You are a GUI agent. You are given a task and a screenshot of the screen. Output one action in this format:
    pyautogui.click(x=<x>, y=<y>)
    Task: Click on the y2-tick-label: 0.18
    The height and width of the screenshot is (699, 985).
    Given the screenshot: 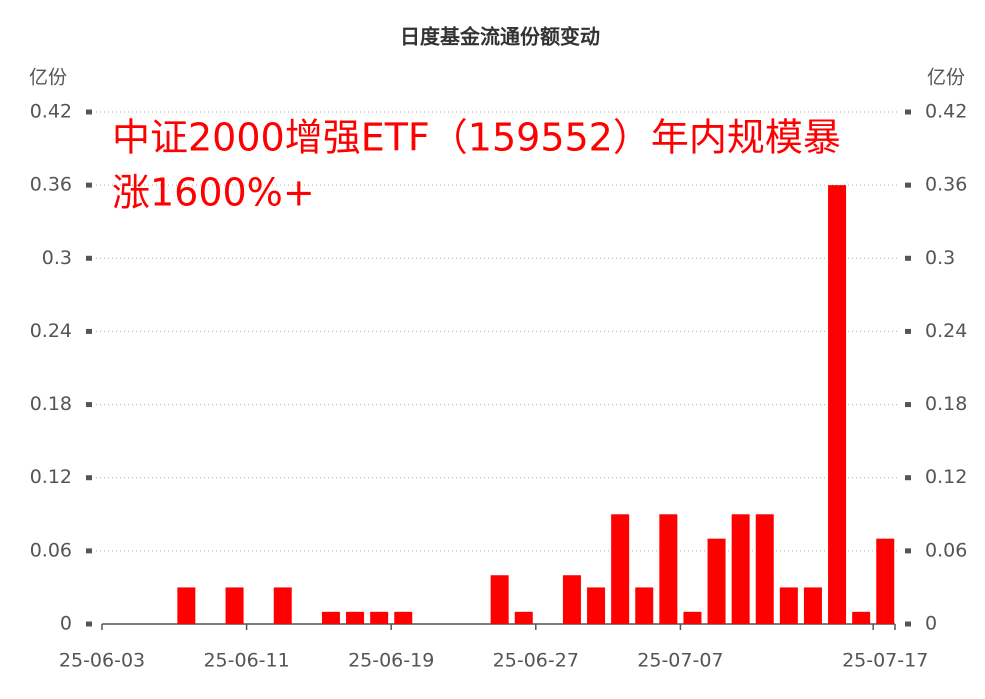 What is the action you would take?
    pyautogui.click(x=946, y=404)
    